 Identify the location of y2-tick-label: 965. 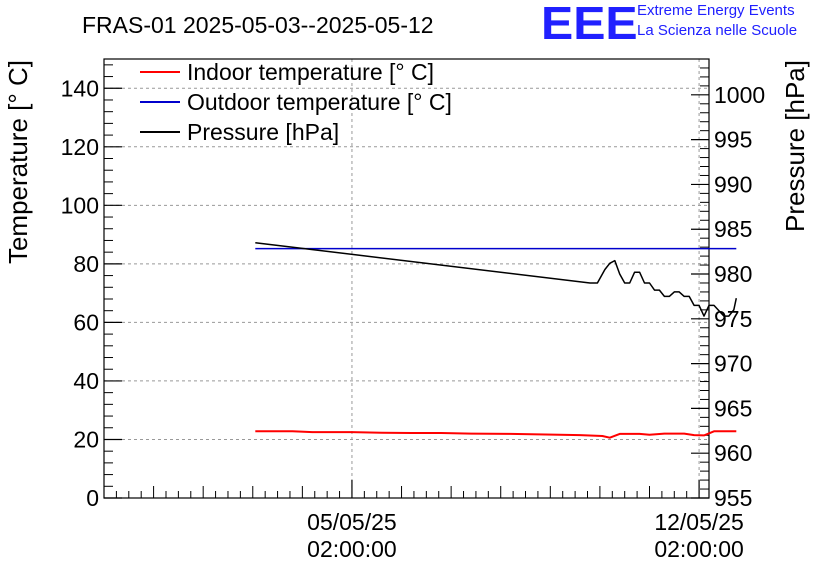
(733, 408).